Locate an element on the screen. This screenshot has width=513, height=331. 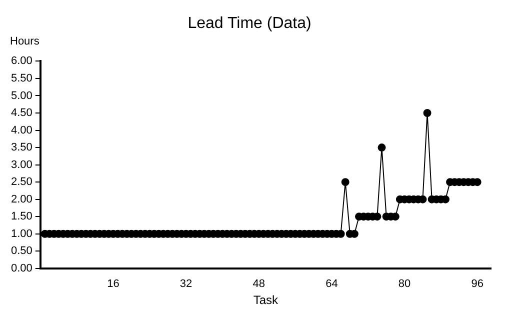
y-tick-label: 0.50 is located at coordinates (21, 251).